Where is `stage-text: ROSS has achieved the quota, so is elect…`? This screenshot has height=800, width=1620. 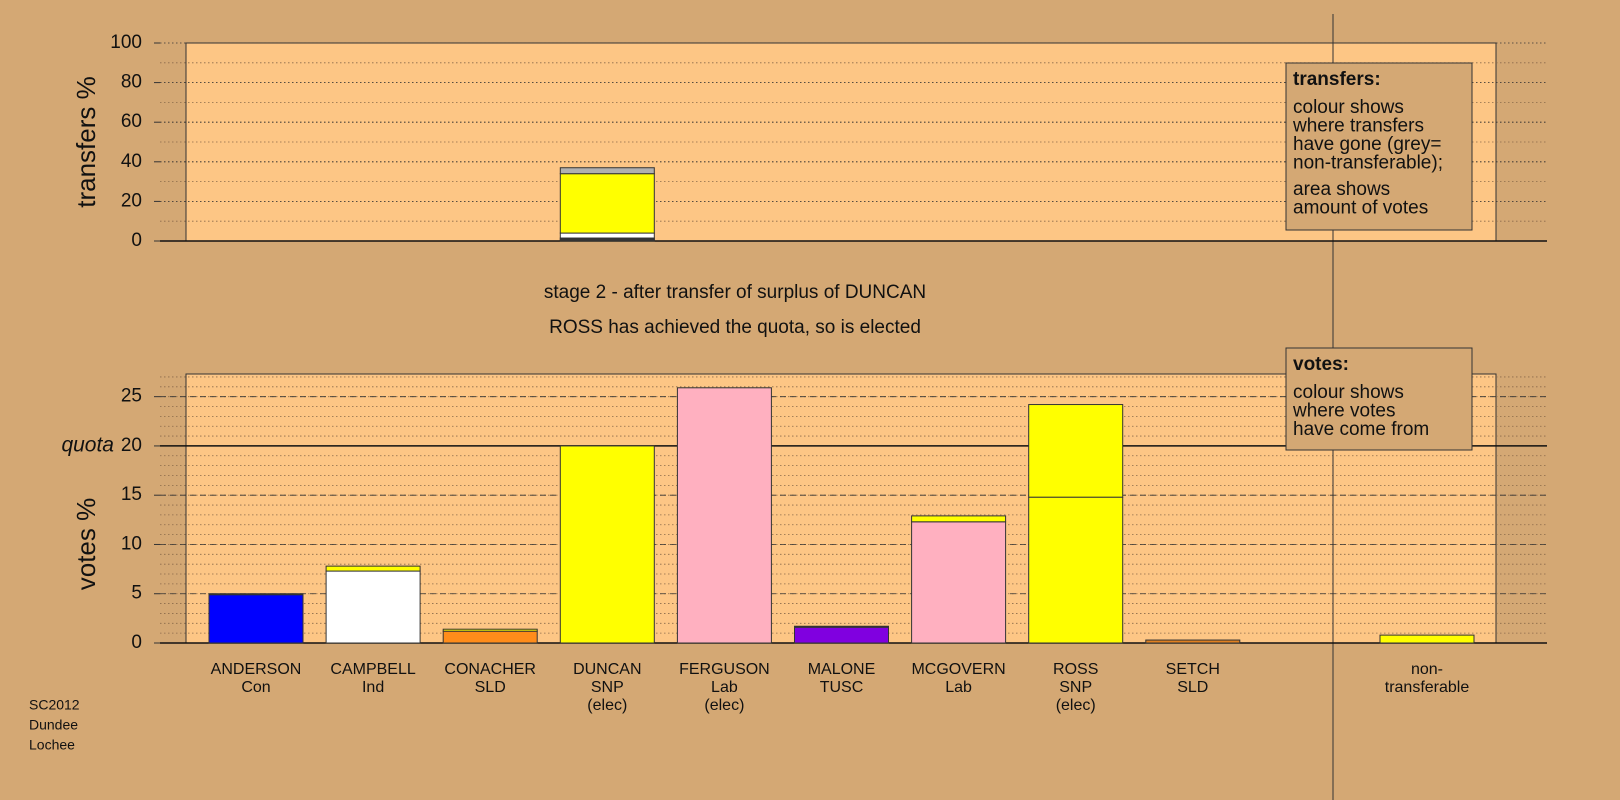
stage-text: ROSS has achieved the quota, so is elect… is located at coordinates (735, 327).